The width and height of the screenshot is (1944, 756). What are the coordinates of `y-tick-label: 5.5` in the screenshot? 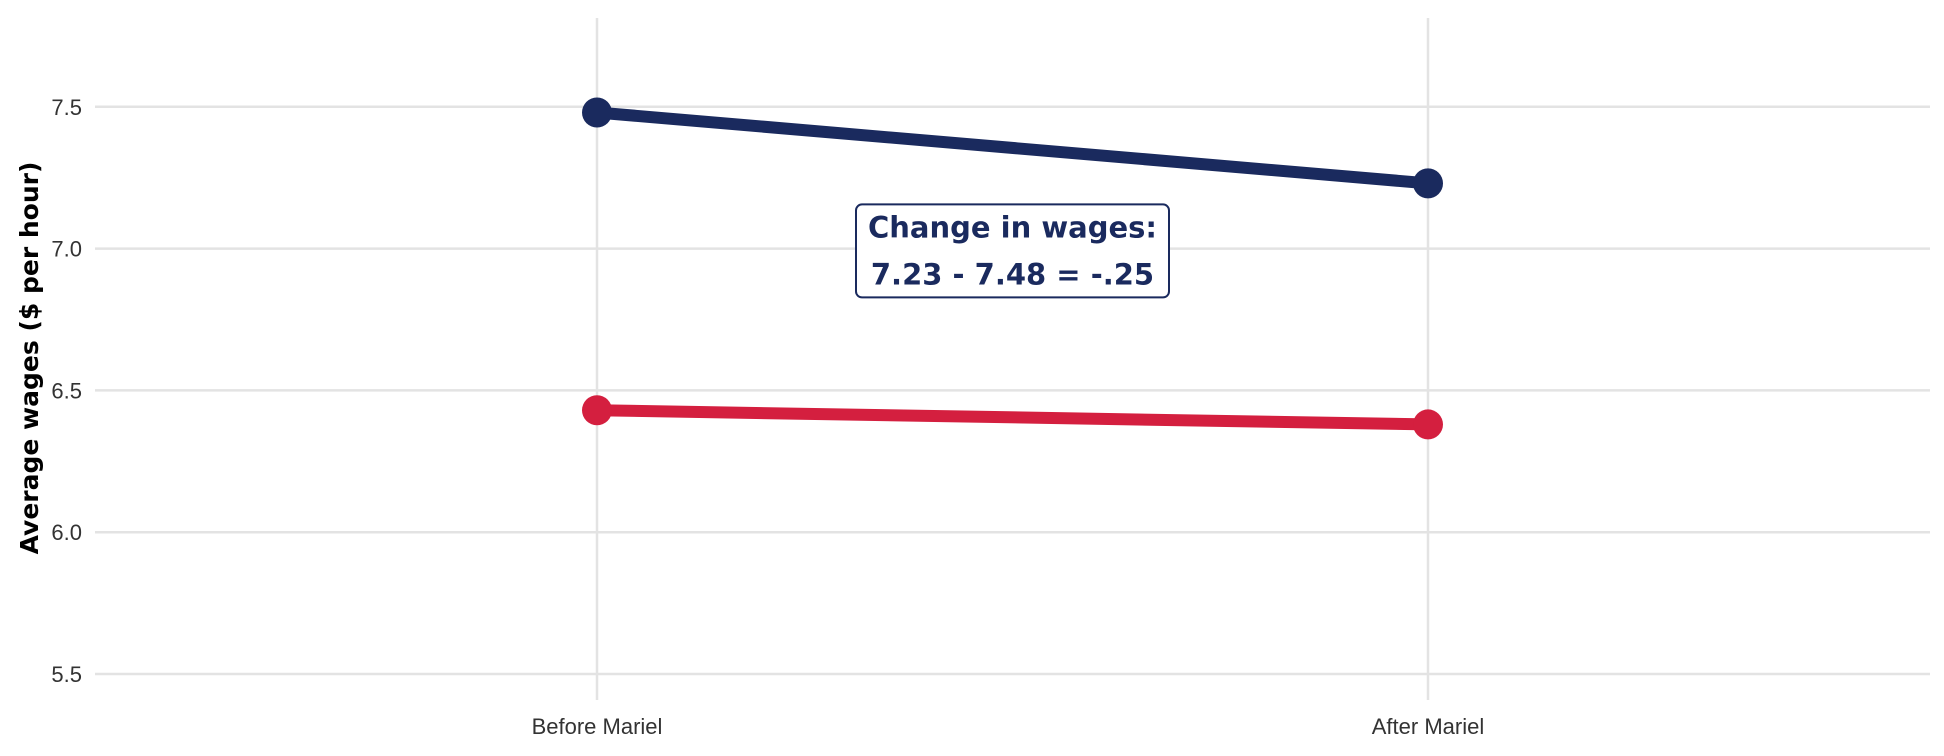 It's located at (66, 674).